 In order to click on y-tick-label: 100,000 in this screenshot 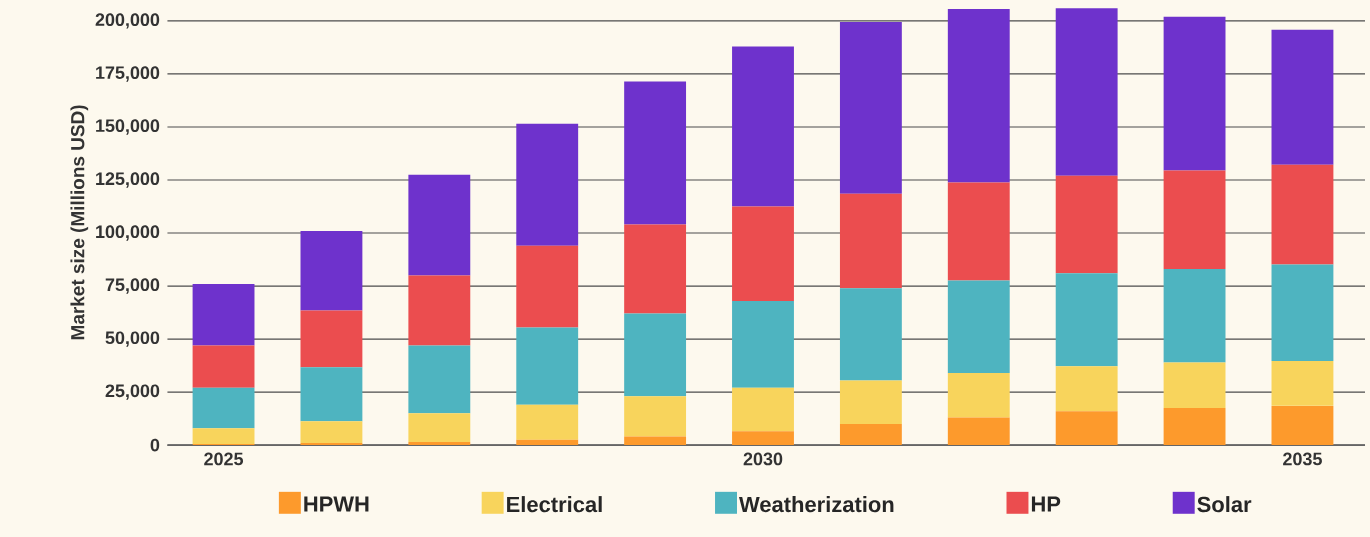, I will do `click(128, 233)`.